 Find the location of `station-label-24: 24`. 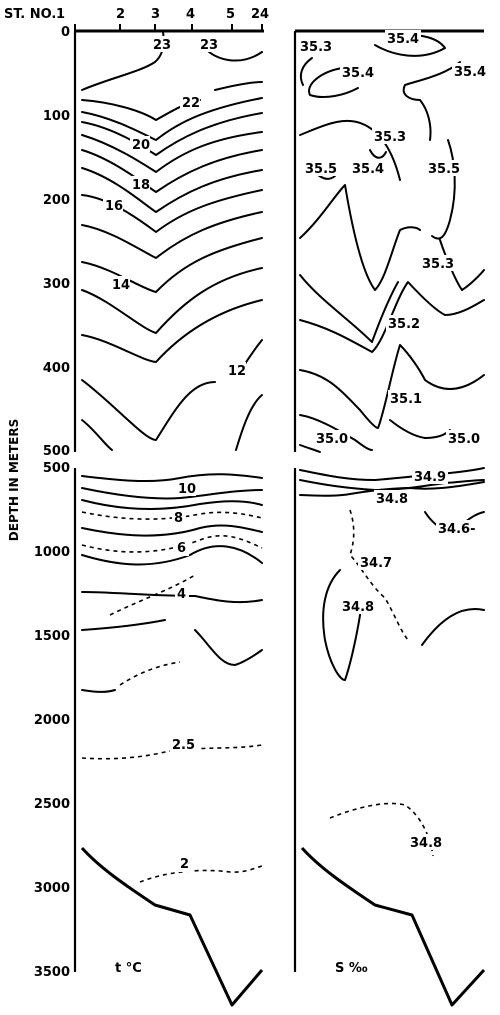

station-label-24: 24 is located at coordinates (260, 14).